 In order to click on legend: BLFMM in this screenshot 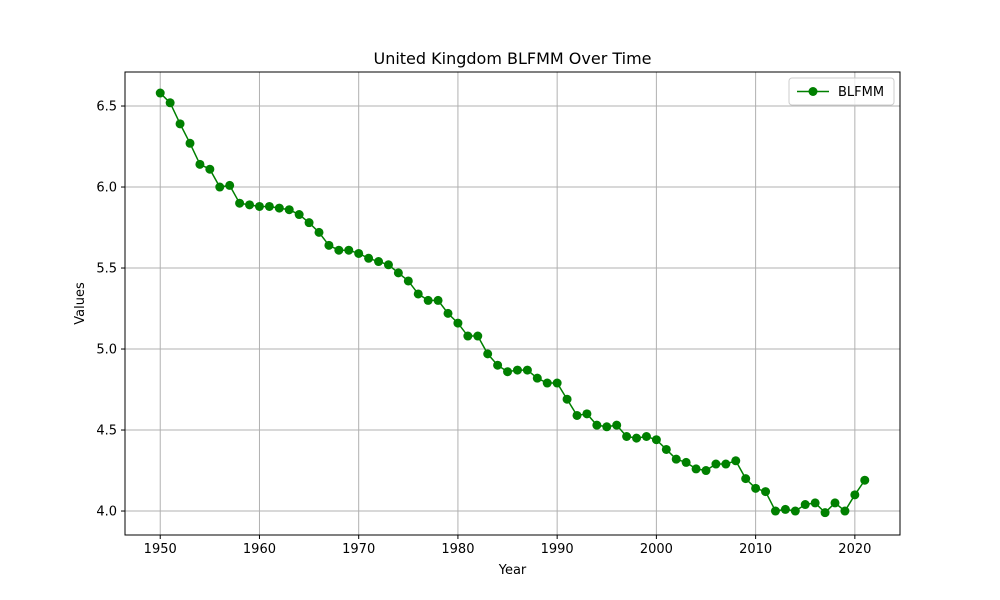, I will do `click(841, 91)`.